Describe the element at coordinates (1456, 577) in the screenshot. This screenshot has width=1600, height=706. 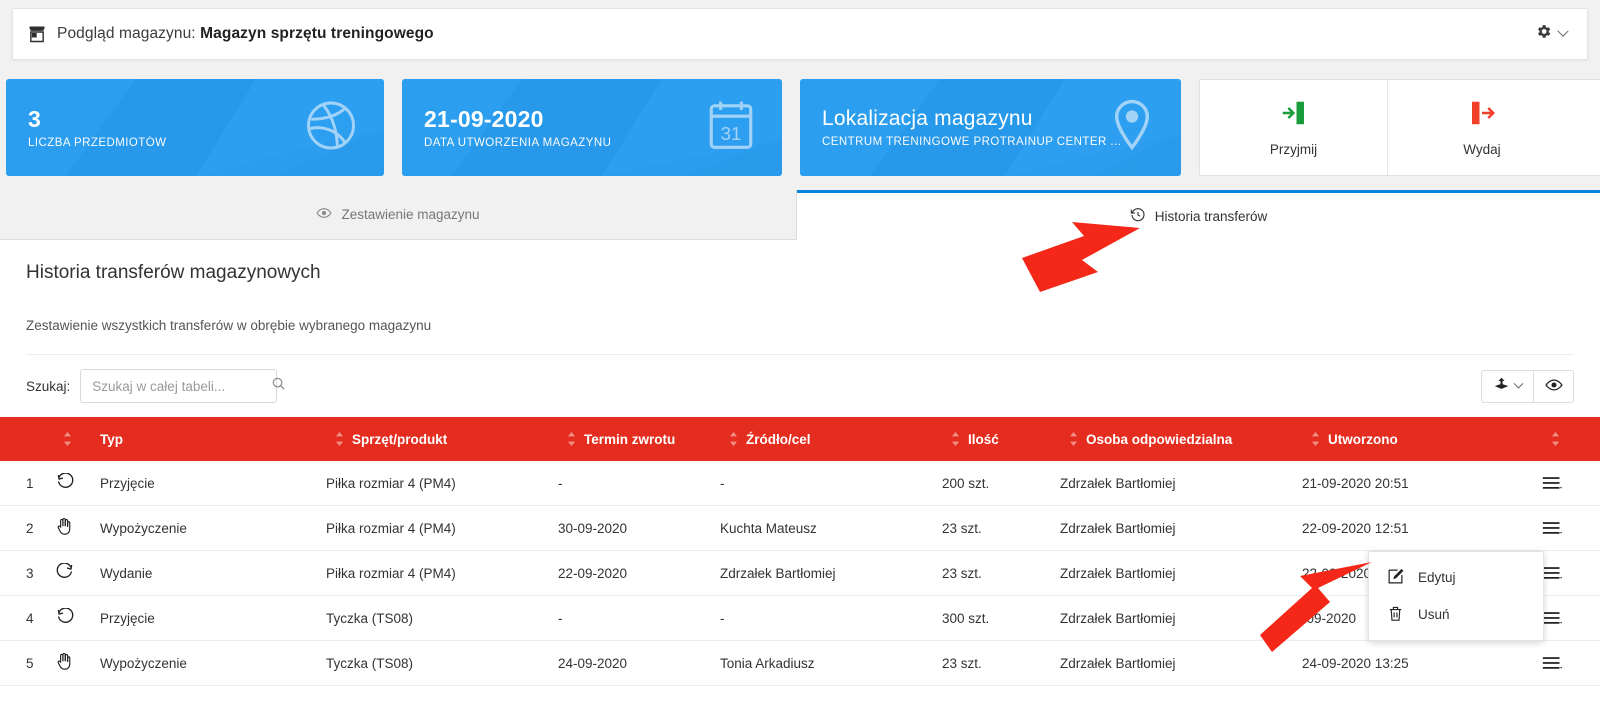
I see `context-menu-item-edit: Edytuj` at that location.